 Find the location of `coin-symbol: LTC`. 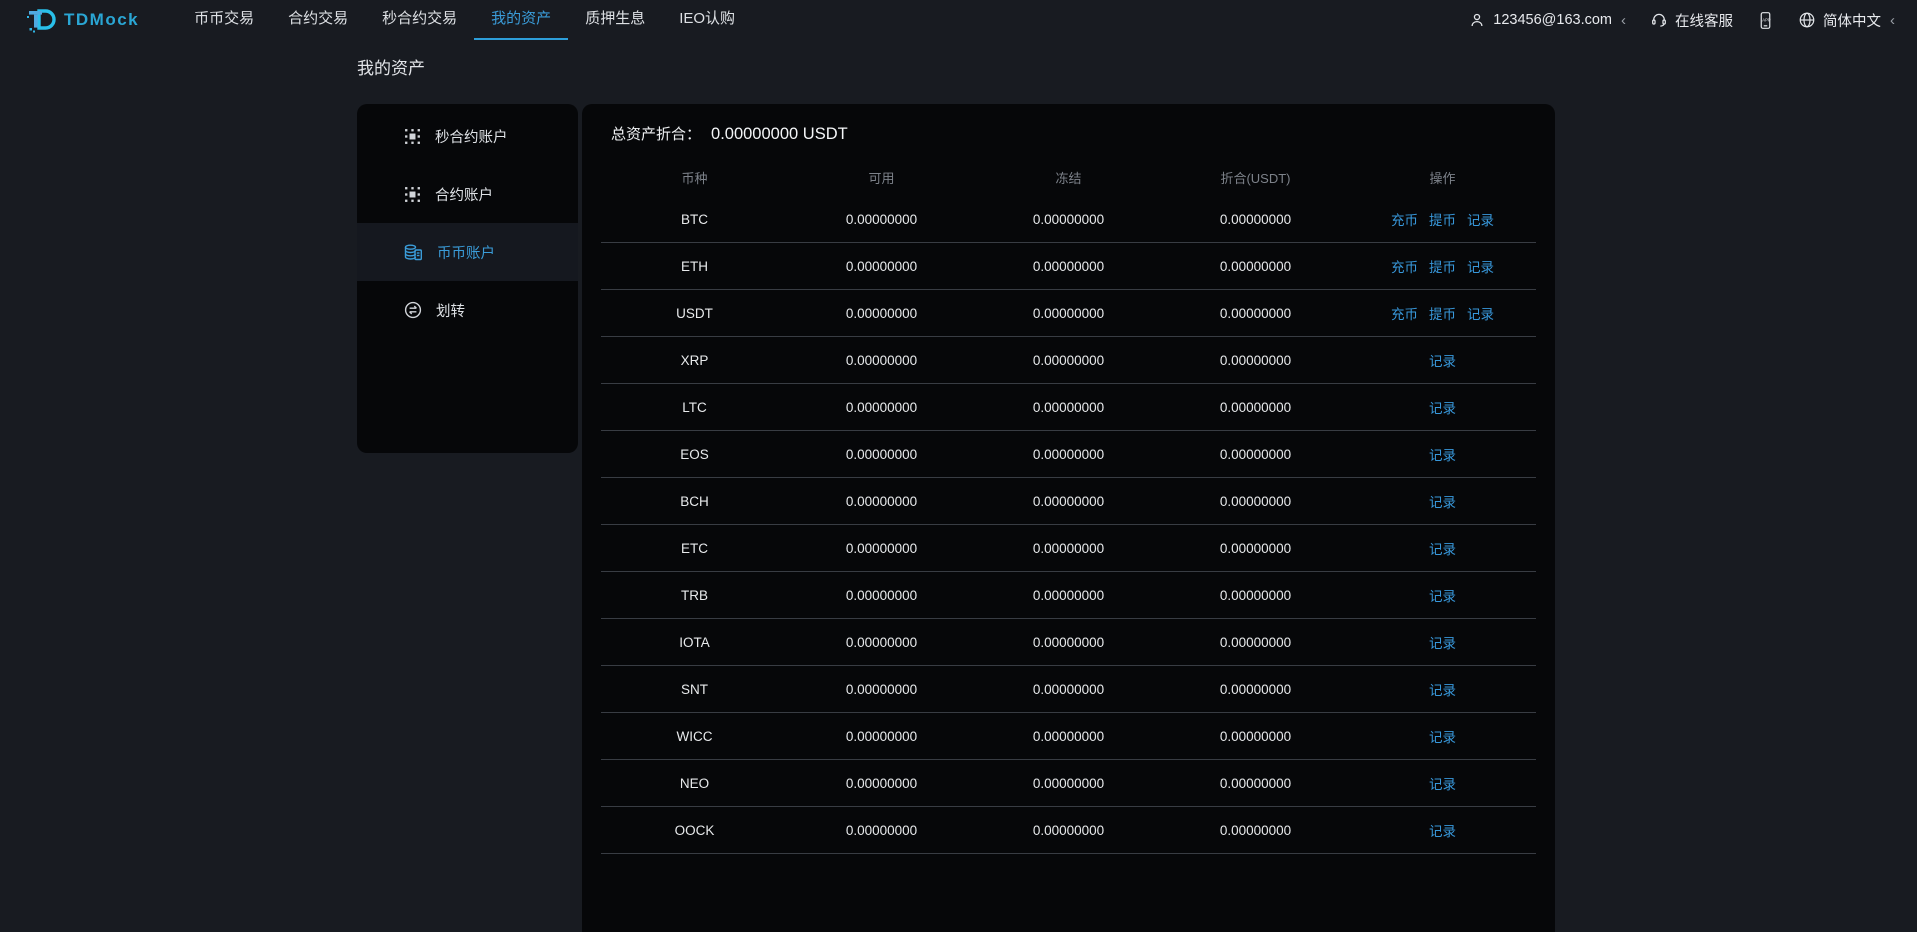

coin-symbol: LTC is located at coordinates (694, 407).